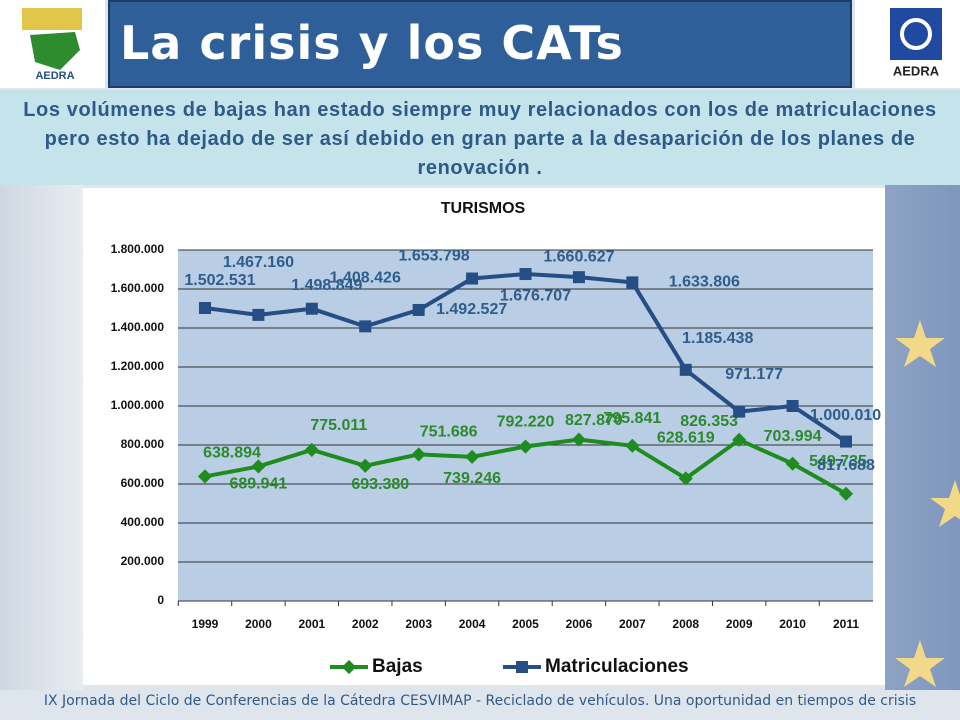  I want to click on data-label: 775.011, so click(338, 425).